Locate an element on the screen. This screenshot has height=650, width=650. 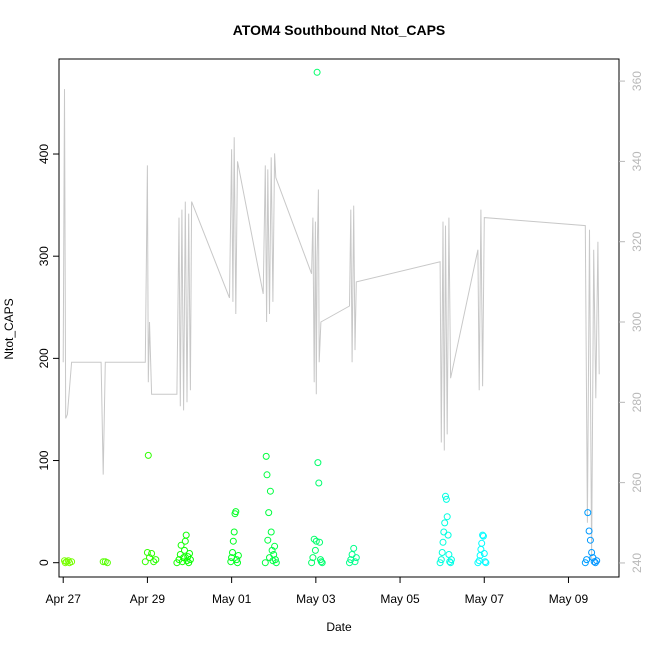
right-tick-label-3: 300 is located at coordinates (637, 322).